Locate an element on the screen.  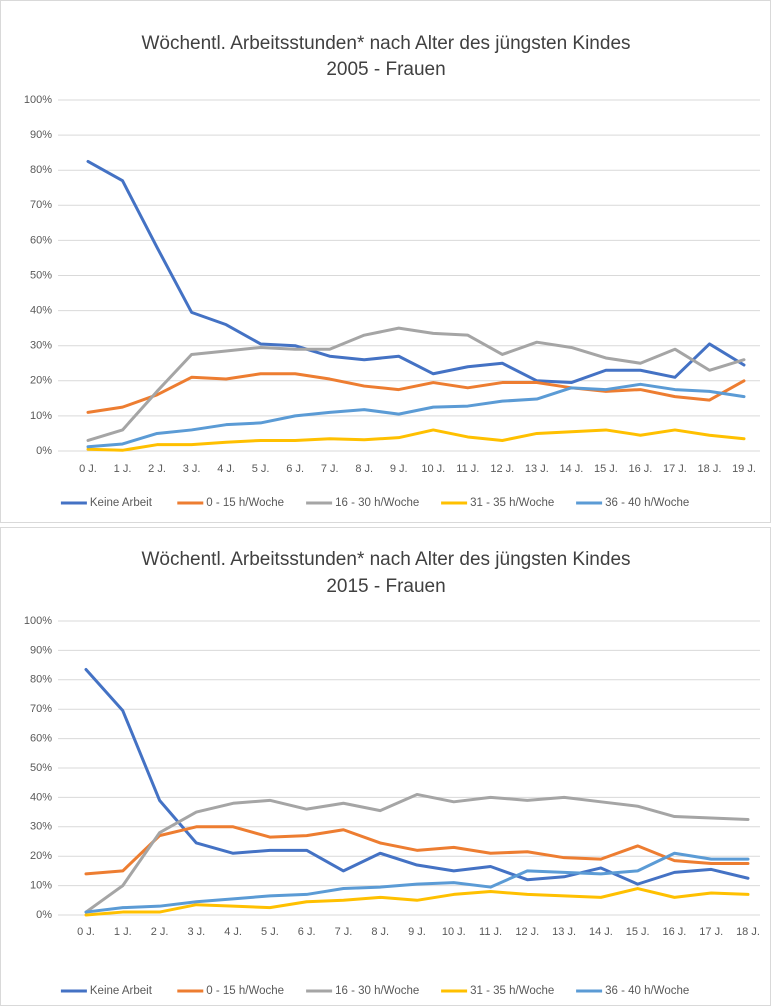
chart-subtitle: 2015 - Frauen is located at coordinates (385, 586).